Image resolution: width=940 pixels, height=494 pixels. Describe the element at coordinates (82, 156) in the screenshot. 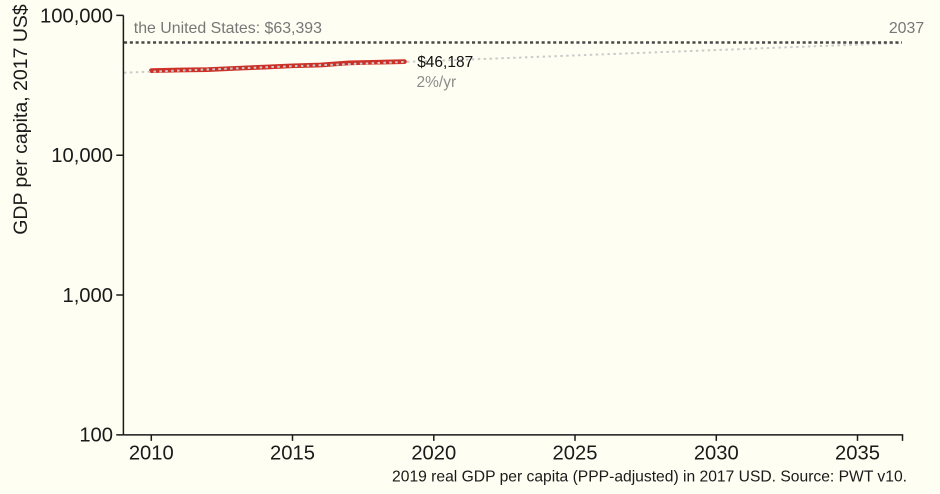

I see `svg-text: 10,000` at that location.